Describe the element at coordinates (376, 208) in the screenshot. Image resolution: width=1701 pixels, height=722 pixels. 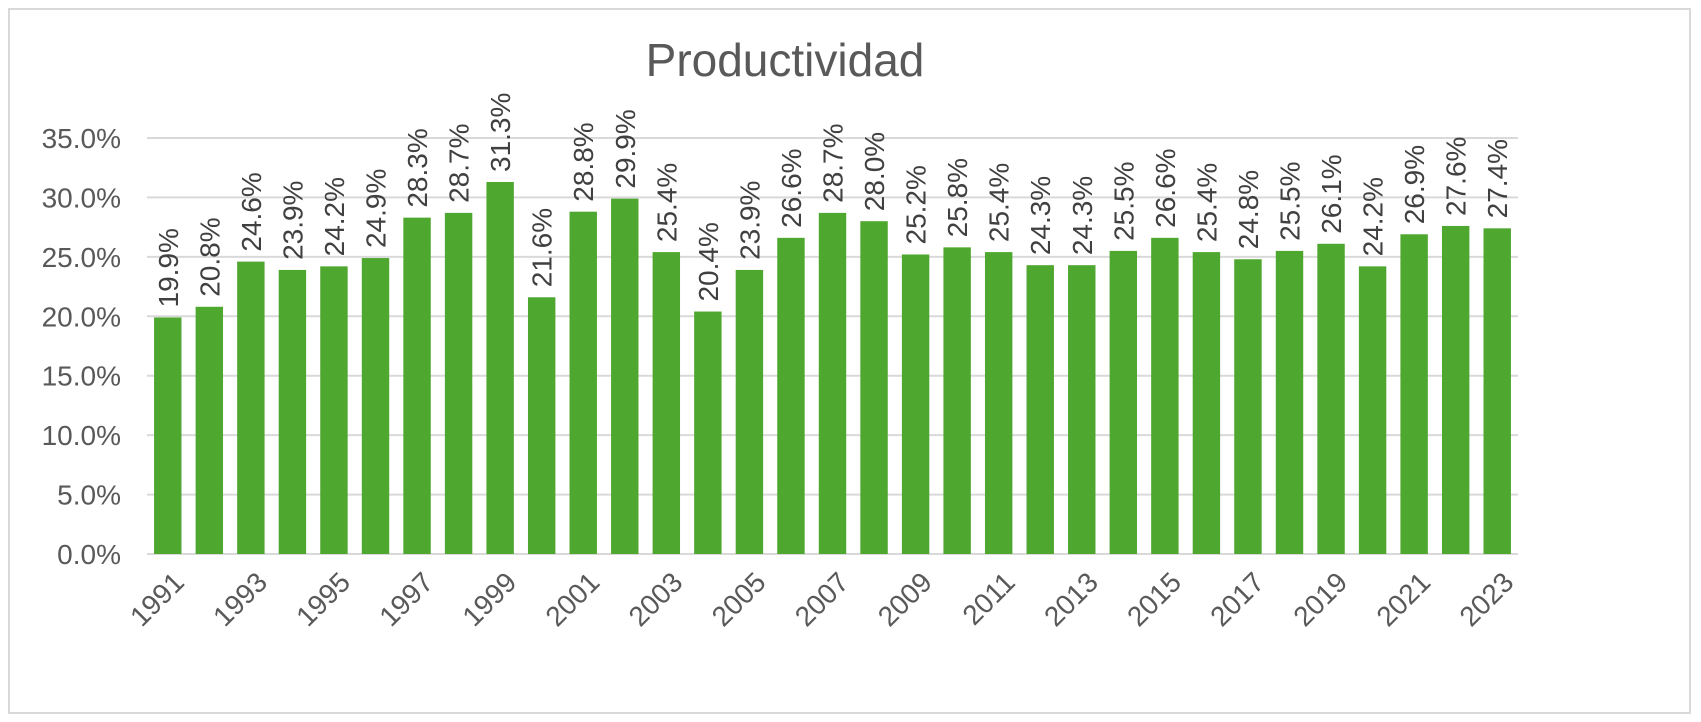
I see `data-label-1996: 24.9%` at that location.